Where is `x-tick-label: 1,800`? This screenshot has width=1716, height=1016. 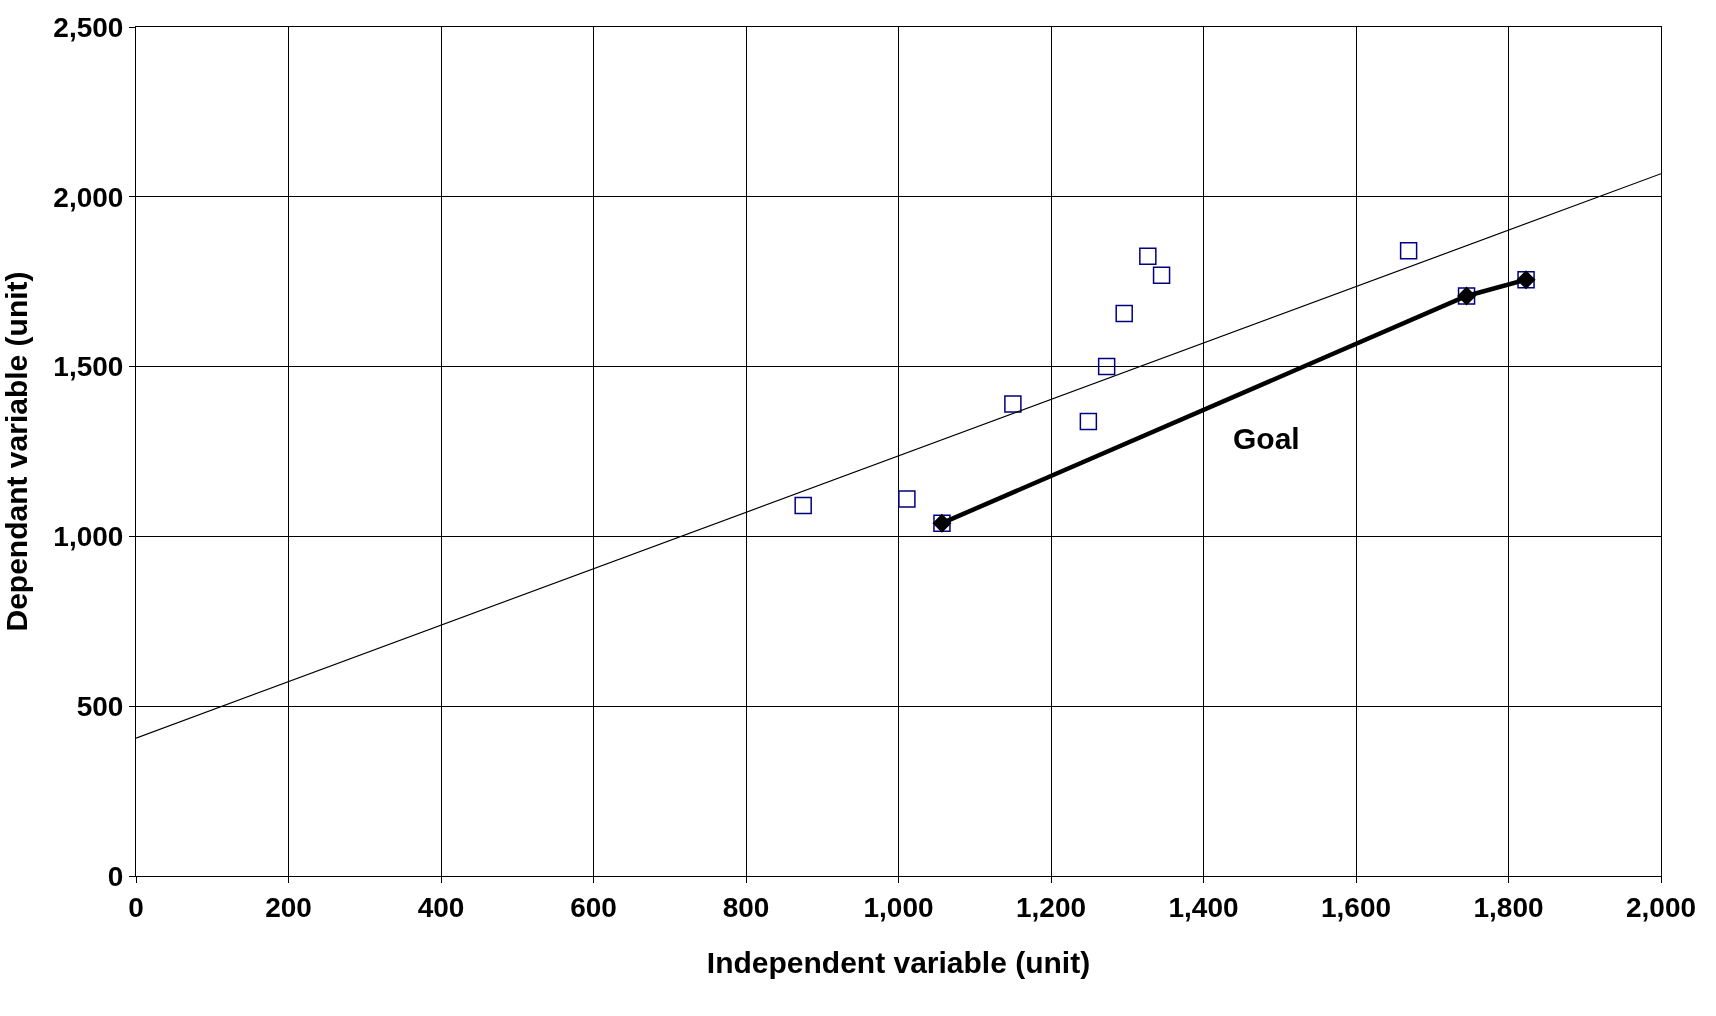
x-tick-label: 1,800 is located at coordinates (1508, 907).